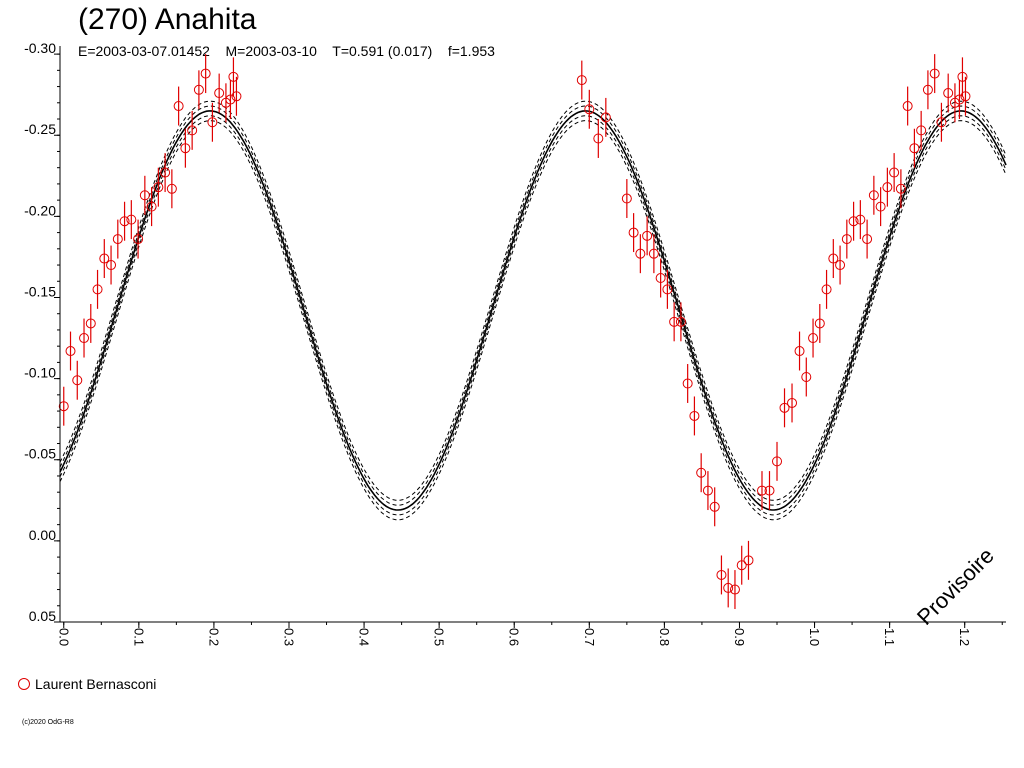 The image size is (1024, 768). I want to click on y-tick-label: -0.15, so click(40, 291).